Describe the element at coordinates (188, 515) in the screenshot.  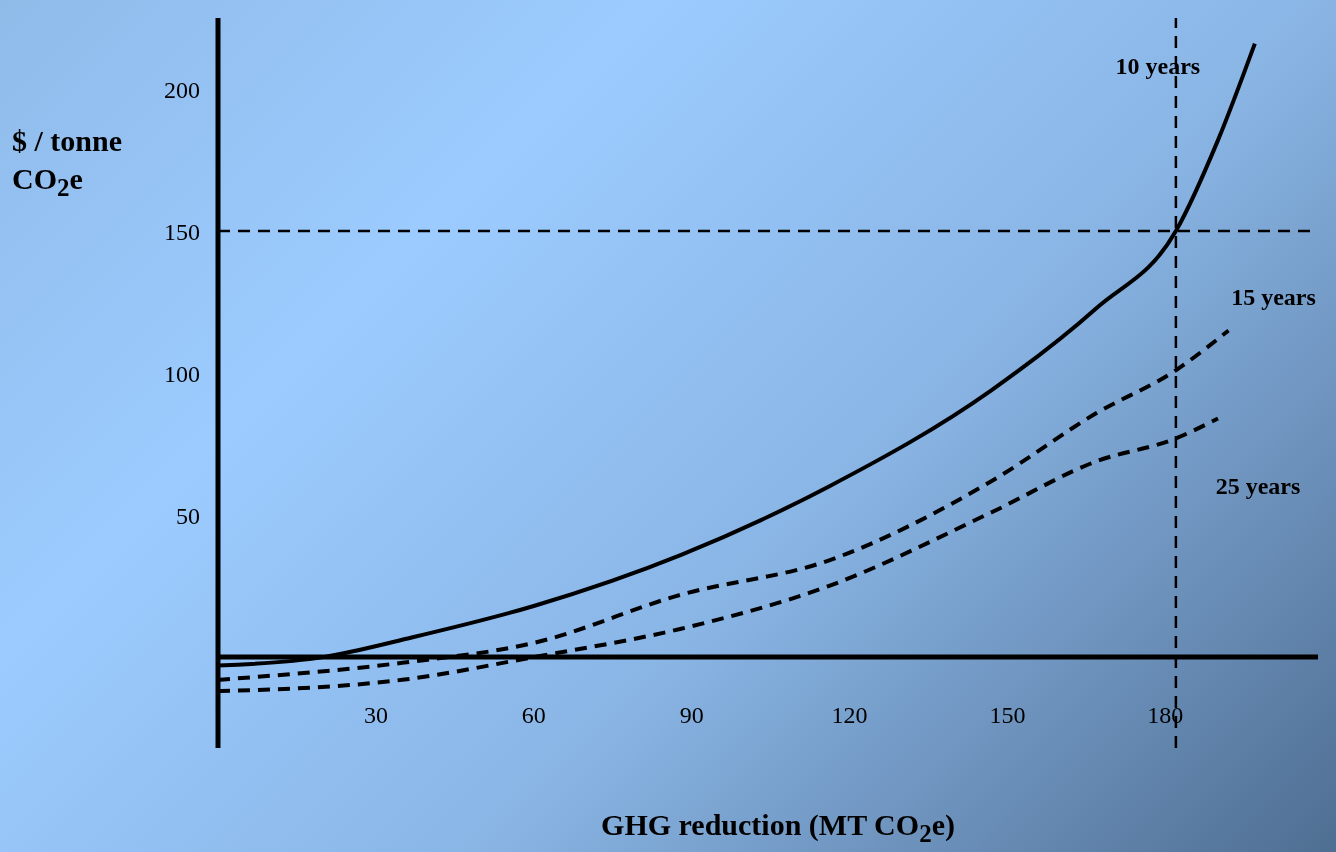
I see `y-tick-label: 50` at that location.